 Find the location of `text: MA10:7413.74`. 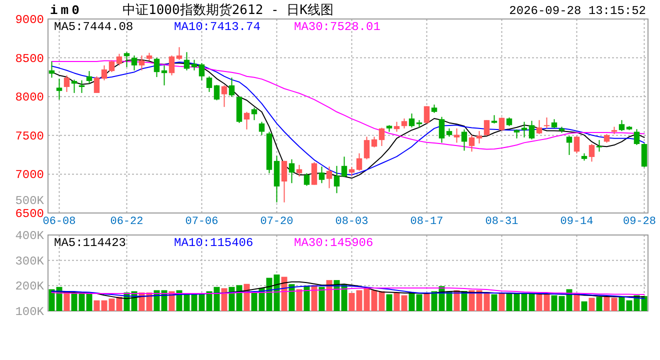

text: MA10:7413.74 is located at coordinates (217, 27).